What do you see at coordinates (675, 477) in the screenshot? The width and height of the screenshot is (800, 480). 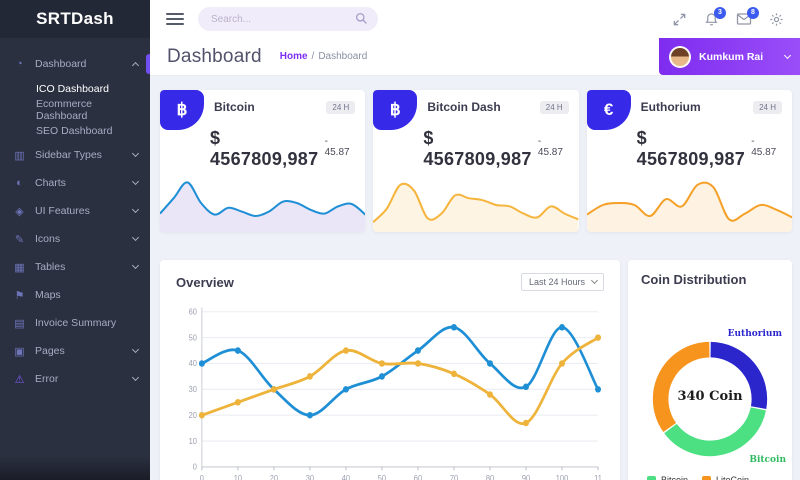 I see `legend-label: Bitcoin` at bounding box center [675, 477].